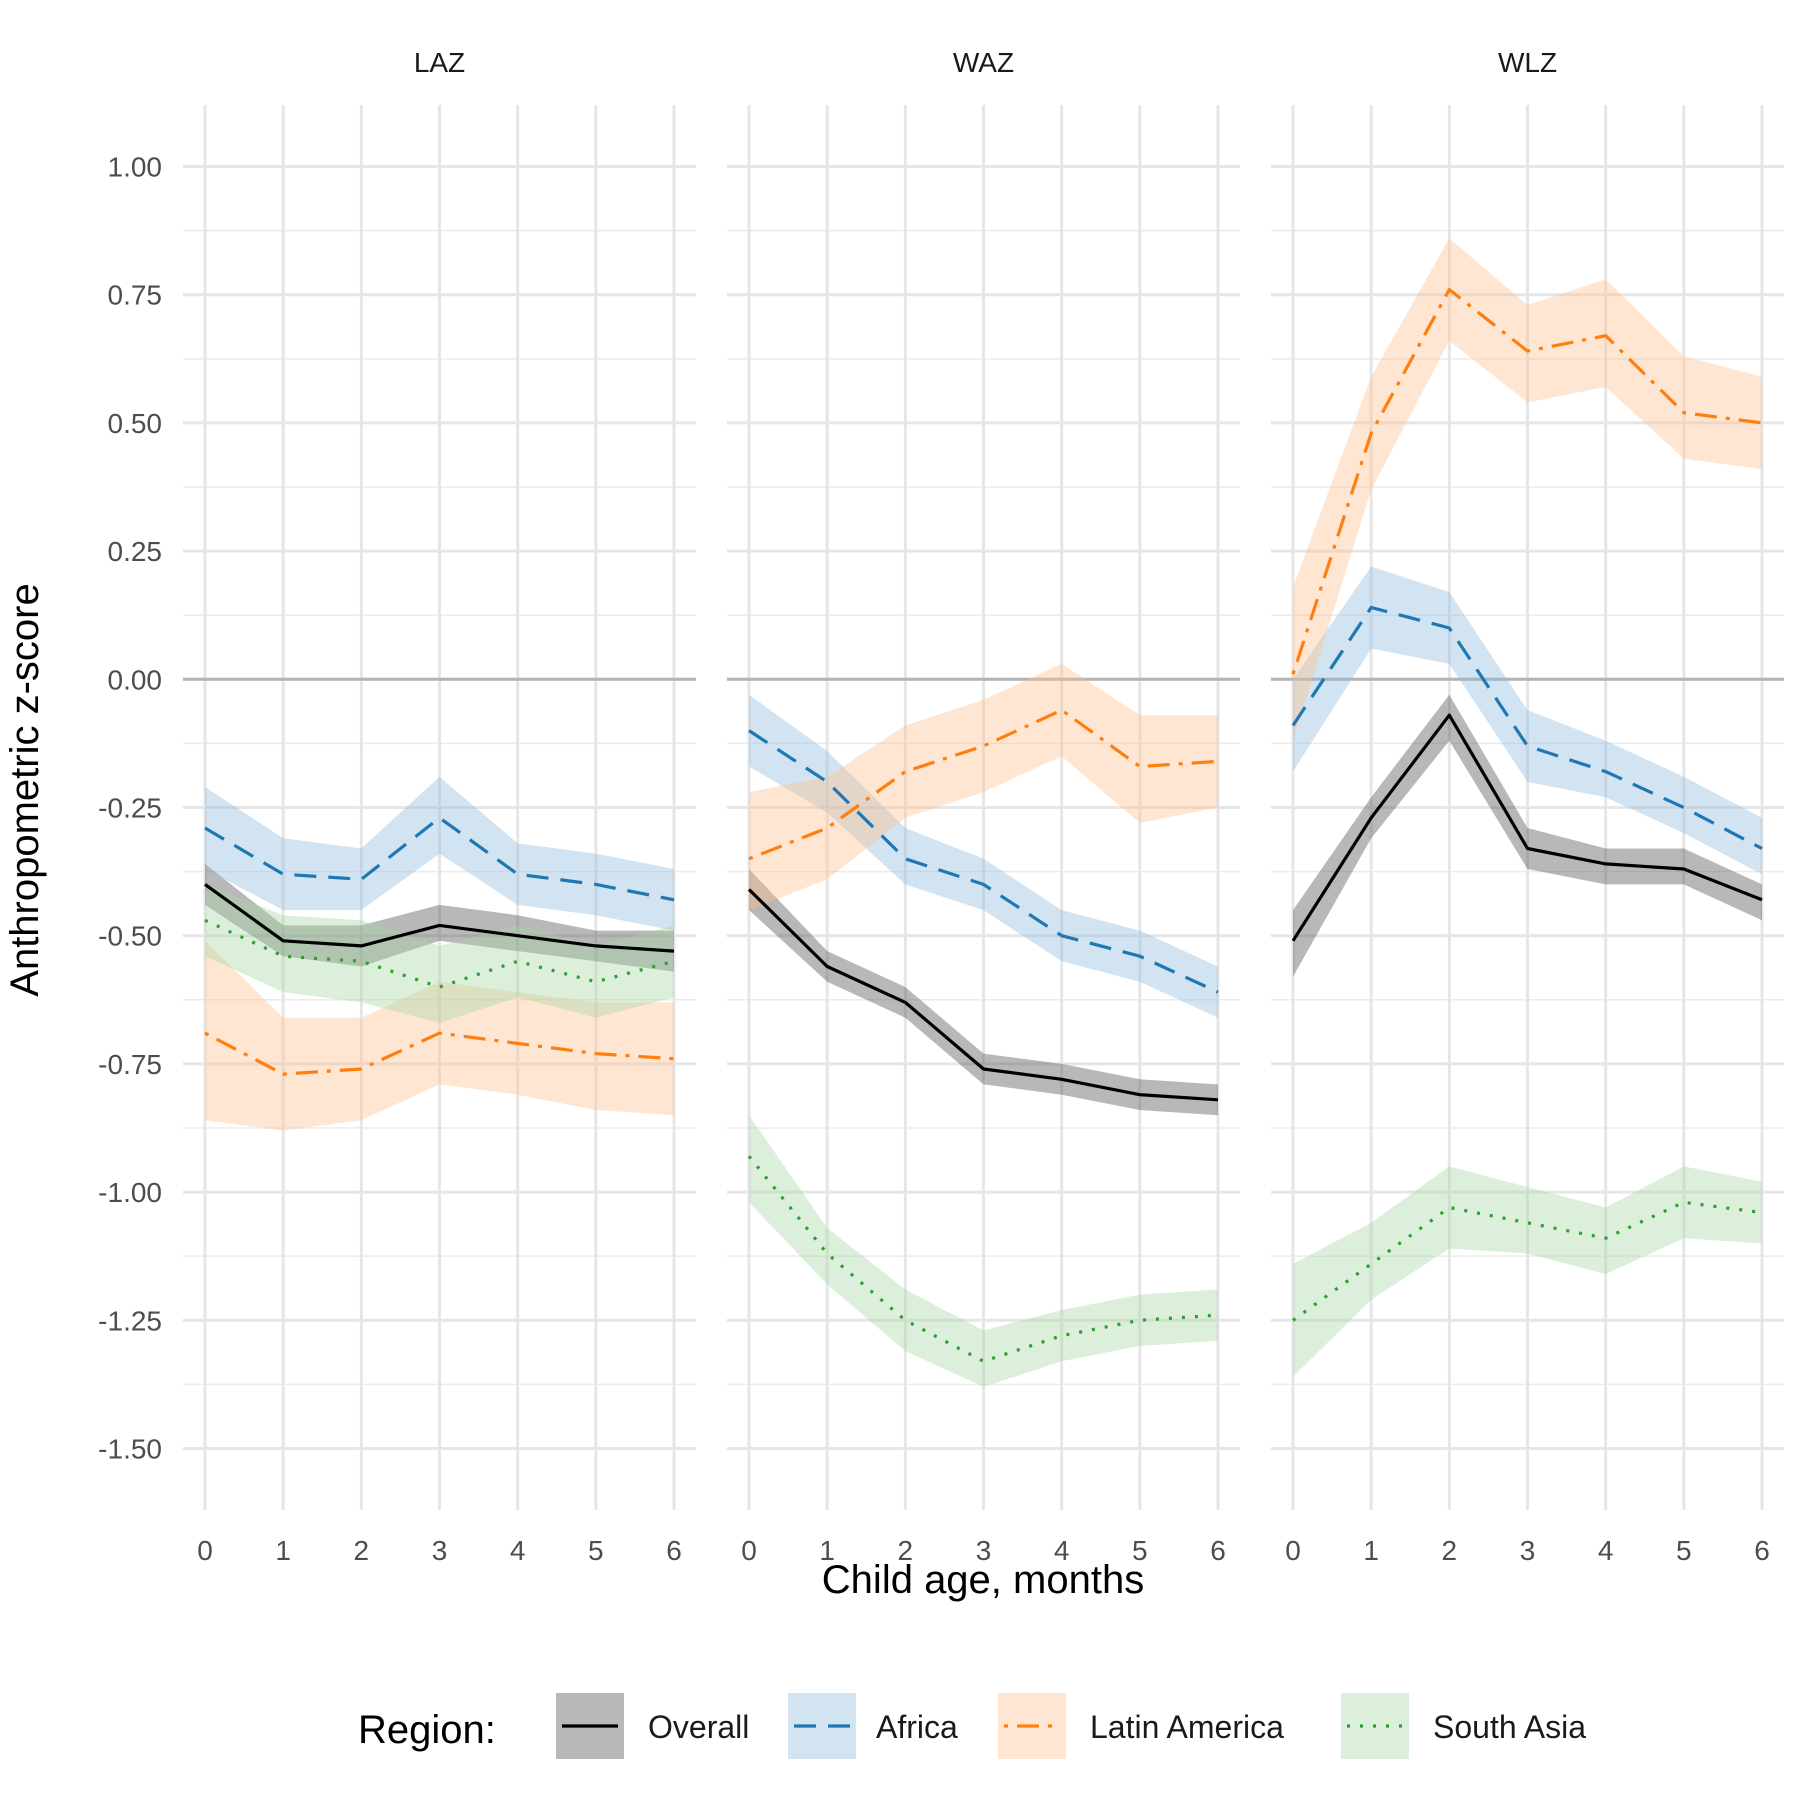 This screenshot has height=1800, width=1800. I want to click on legend-item-south-asia: South Asia, so click(1463, 1726).